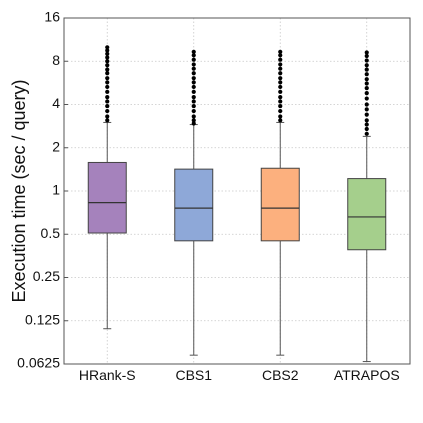 The height and width of the screenshot is (423, 423). I want to click on y-axis-title: Execution time (sec / query), so click(19, 190).